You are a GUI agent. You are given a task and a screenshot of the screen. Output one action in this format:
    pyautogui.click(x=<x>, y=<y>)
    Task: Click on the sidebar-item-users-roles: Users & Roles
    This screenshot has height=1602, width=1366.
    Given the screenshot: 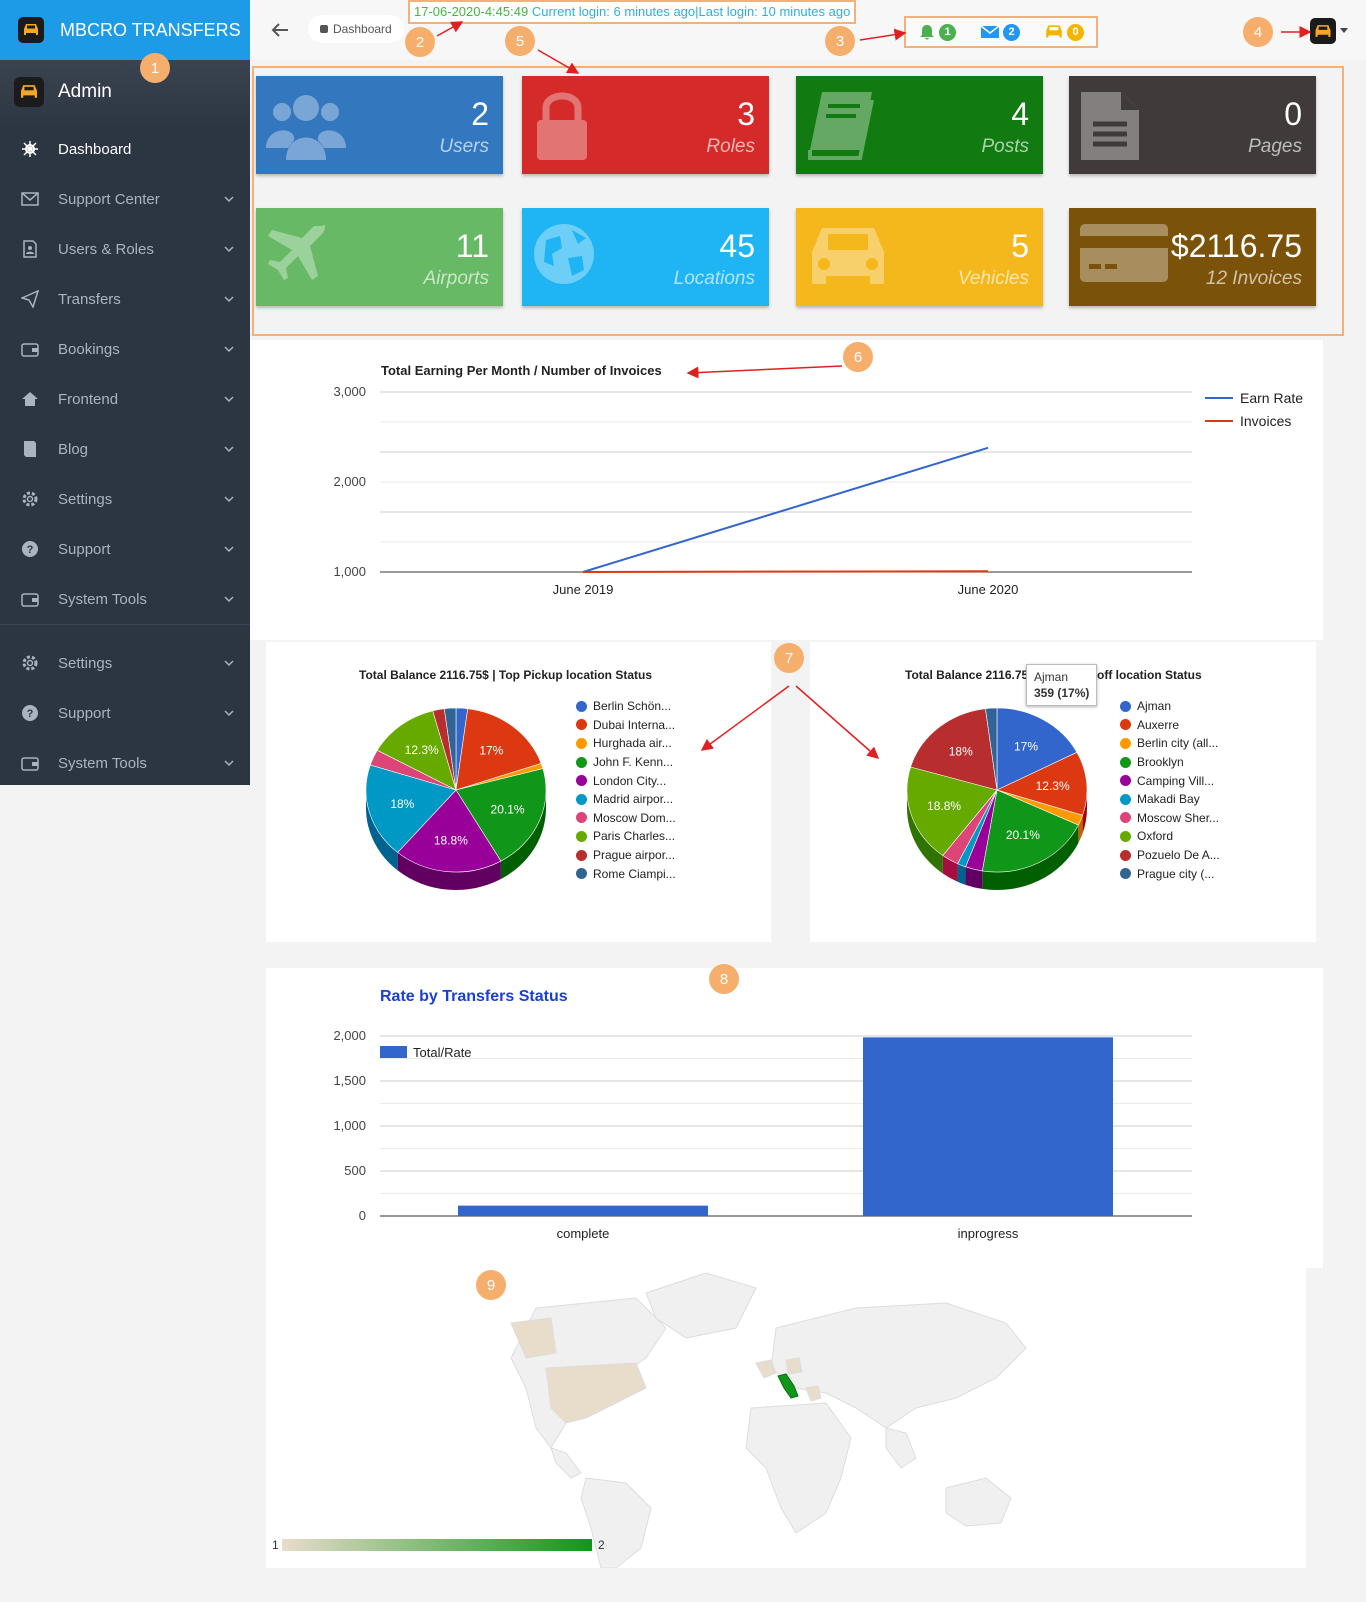 What is the action you would take?
    pyautogui.click(x=125, y=249)
    